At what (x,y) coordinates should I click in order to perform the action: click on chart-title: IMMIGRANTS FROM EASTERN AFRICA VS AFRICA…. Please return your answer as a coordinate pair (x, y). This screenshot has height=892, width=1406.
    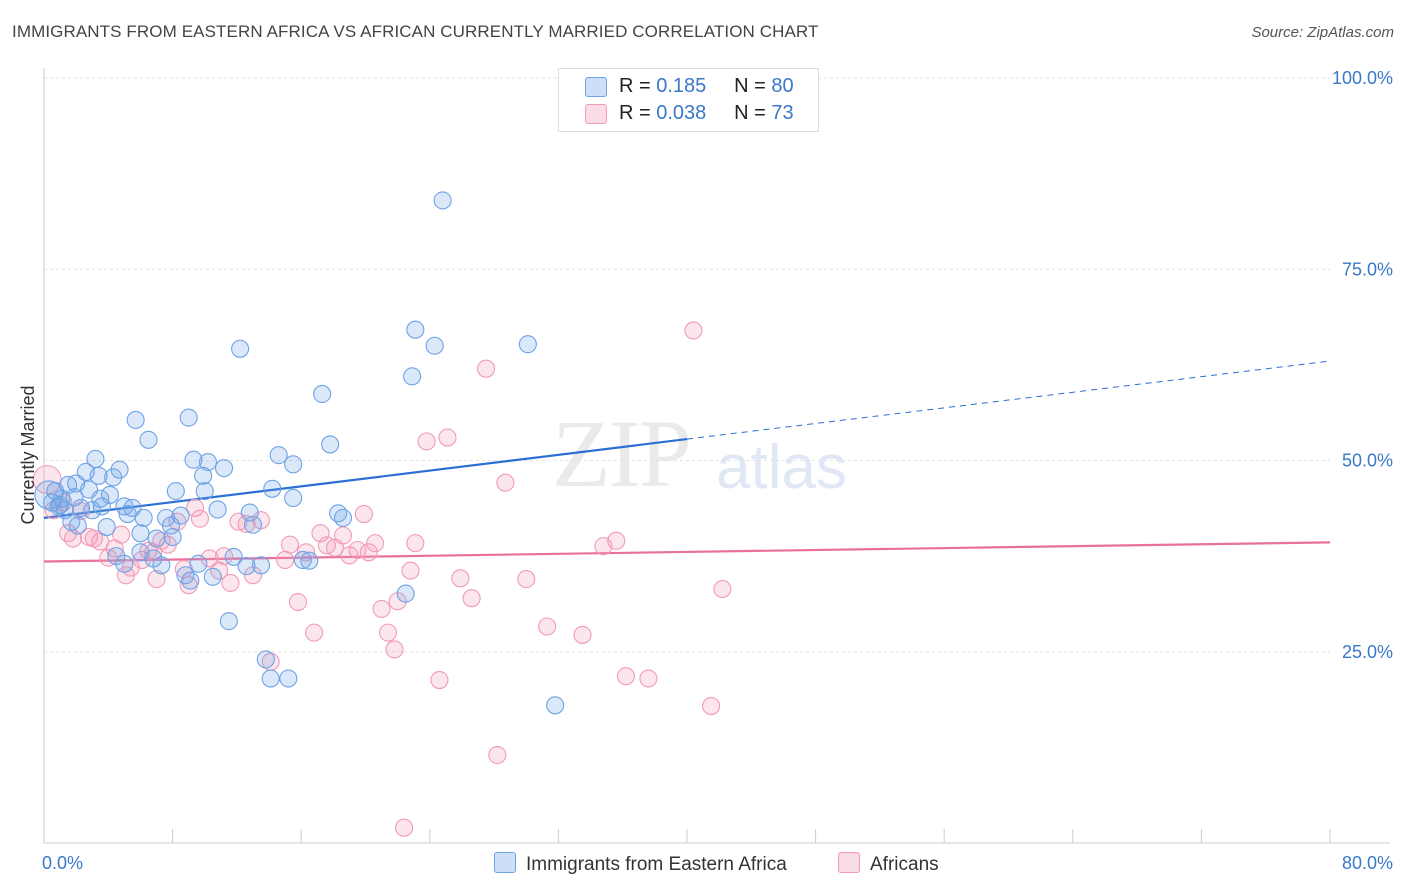
    Looking at the image, I should click on (415, 31).